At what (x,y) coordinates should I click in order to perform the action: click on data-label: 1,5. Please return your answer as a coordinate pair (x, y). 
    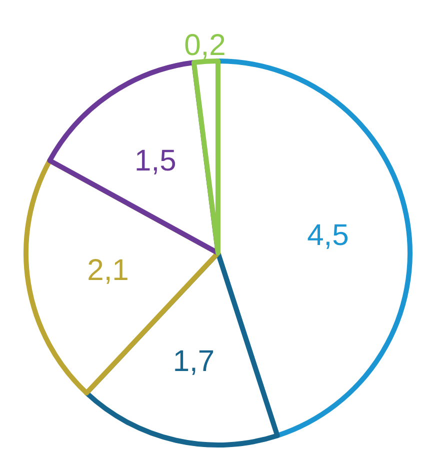
    Looking at the image, I should click on (155, 161).